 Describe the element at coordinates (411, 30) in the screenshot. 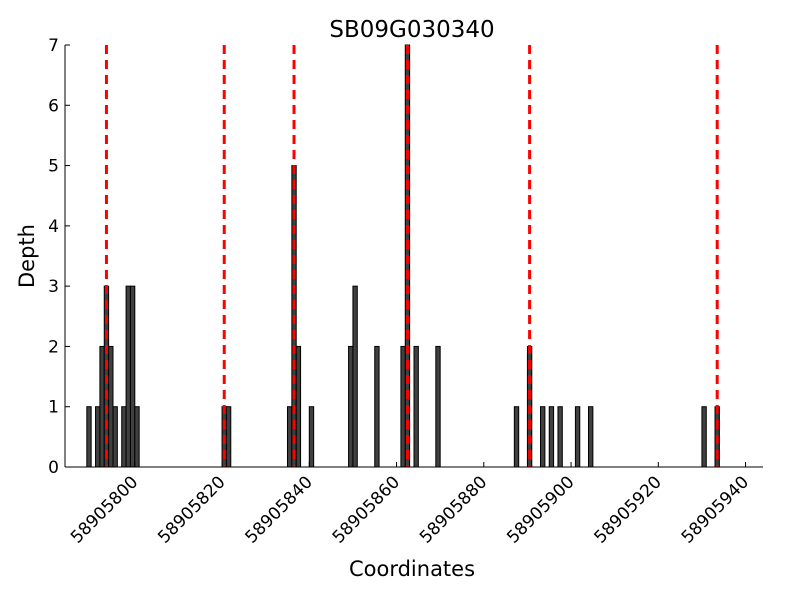

I see `chart-title: SB09G030340` at that location.